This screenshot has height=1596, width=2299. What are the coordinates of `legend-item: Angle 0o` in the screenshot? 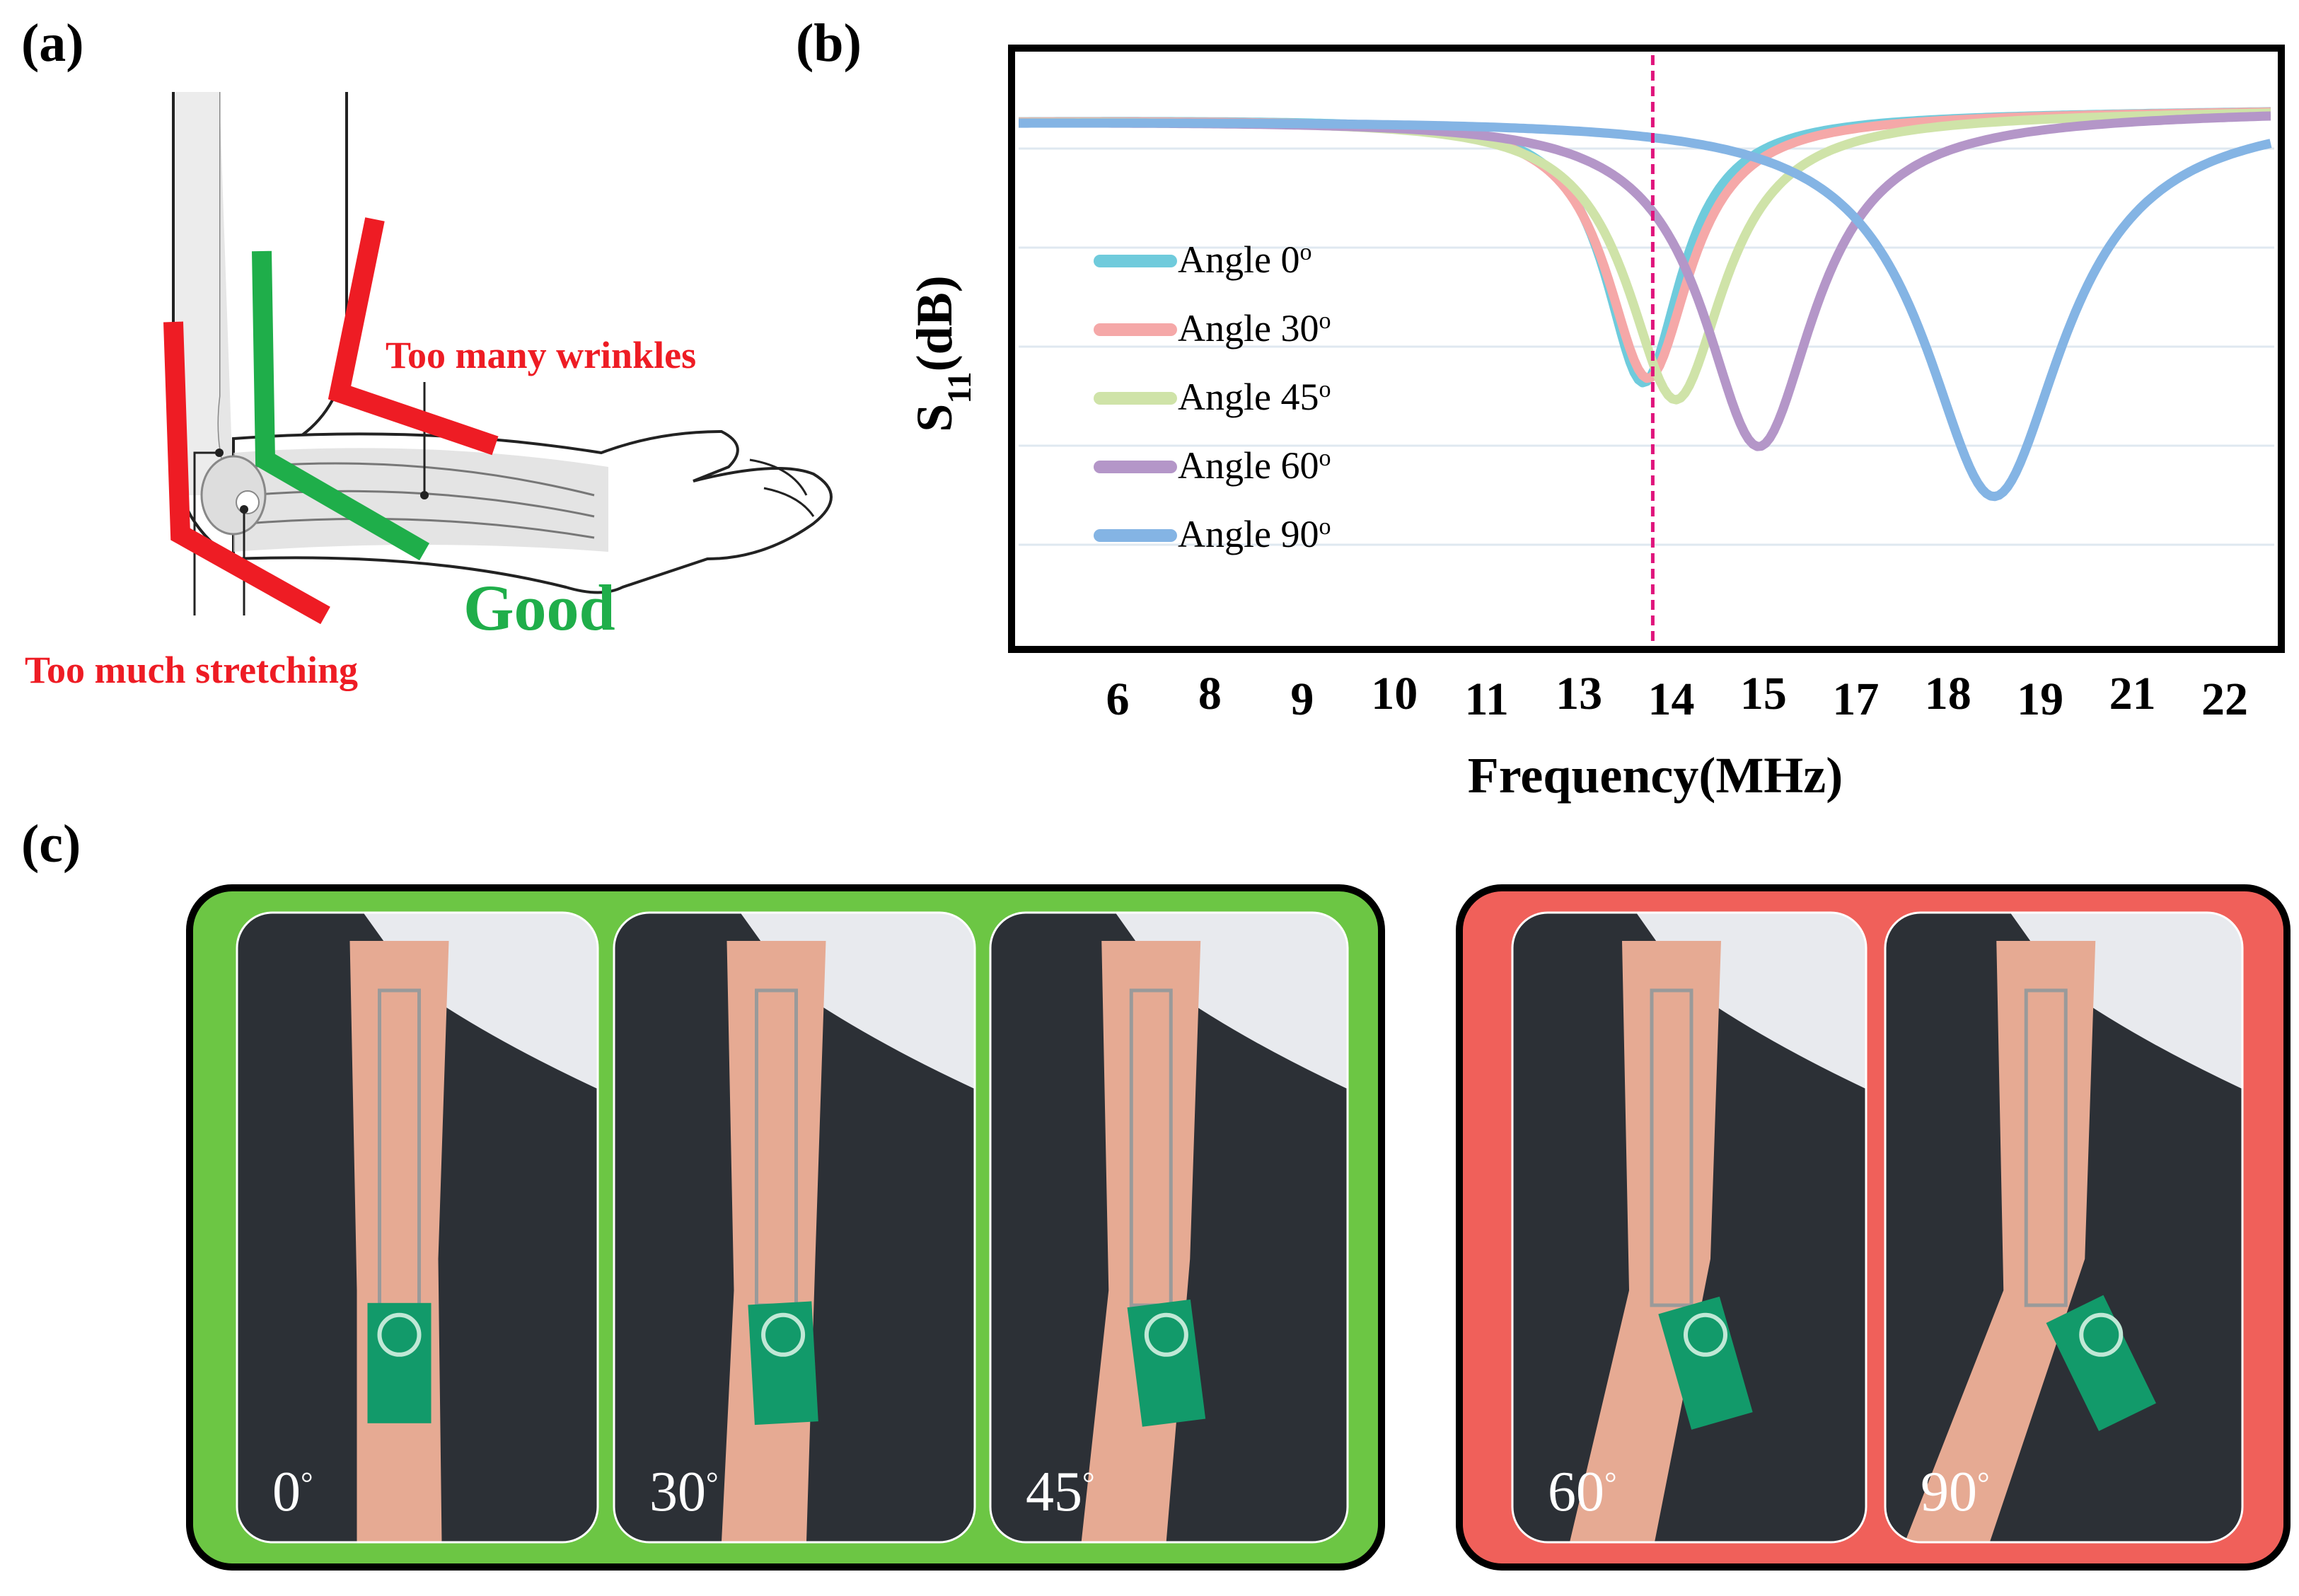 It's located at (1202, 259).